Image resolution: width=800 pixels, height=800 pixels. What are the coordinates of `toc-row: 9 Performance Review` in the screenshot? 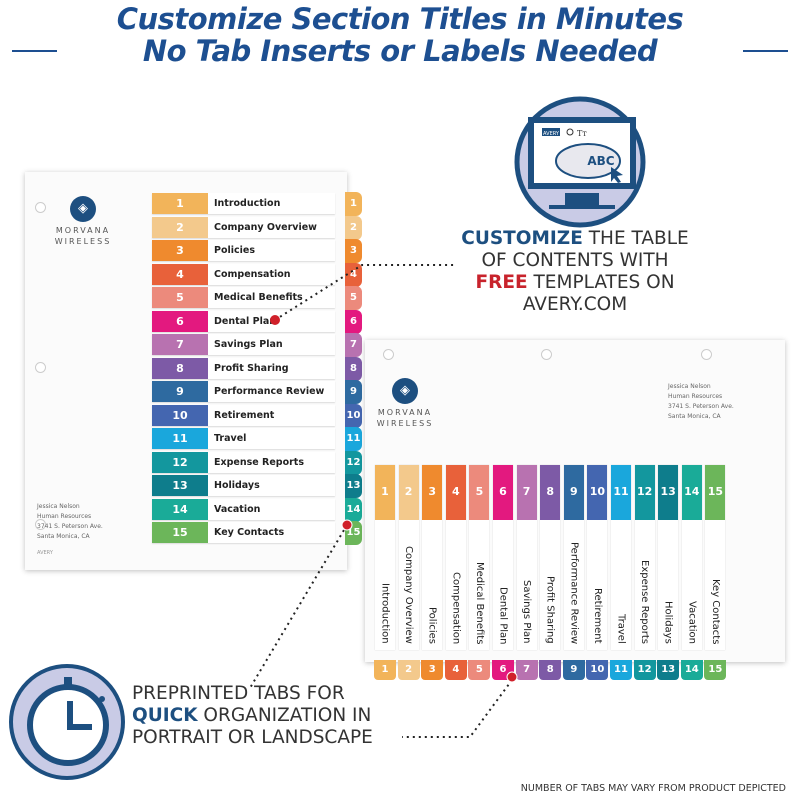 It's located at (243, 391).